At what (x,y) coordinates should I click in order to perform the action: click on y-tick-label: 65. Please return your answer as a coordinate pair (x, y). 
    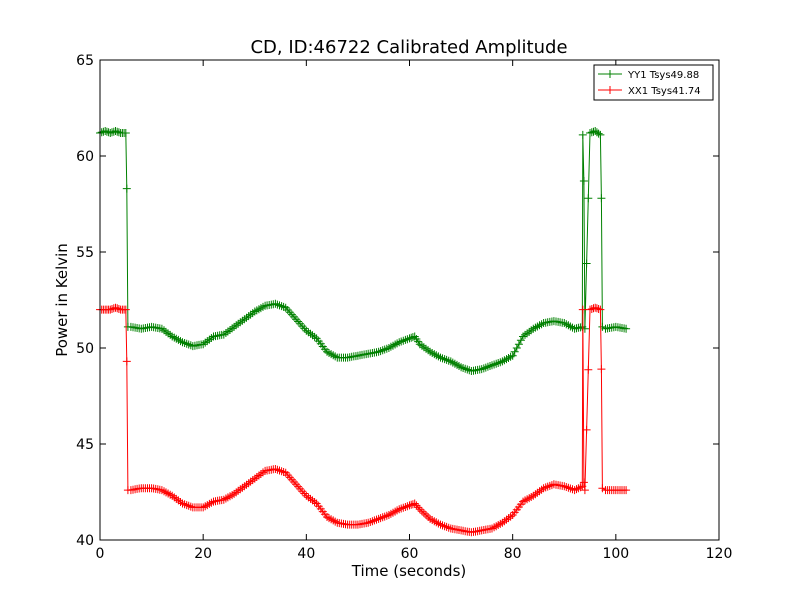
    Looking at the image, I should click on (85, 61).